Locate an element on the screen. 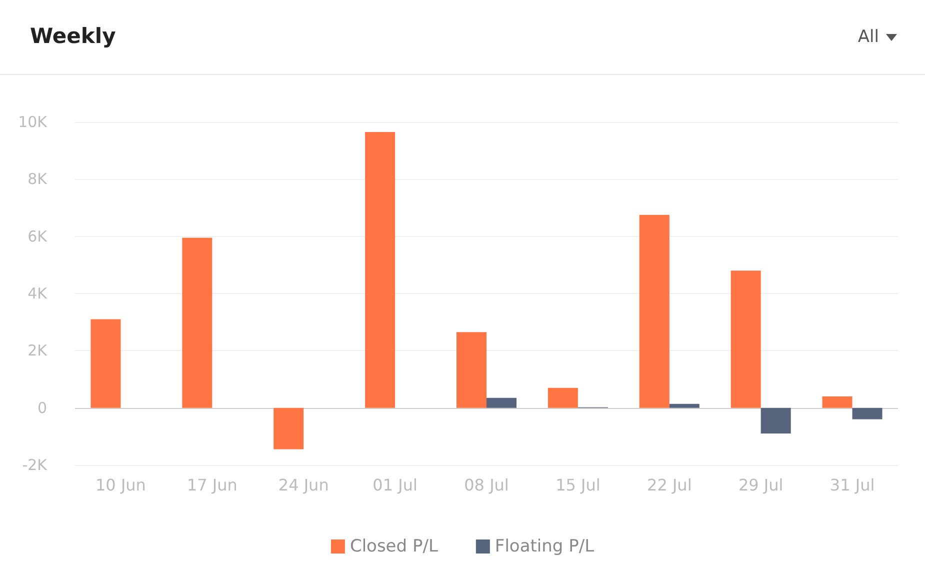 The image size is (925, 582). y-tick-label: 10K is located at coordinates (33, 122).